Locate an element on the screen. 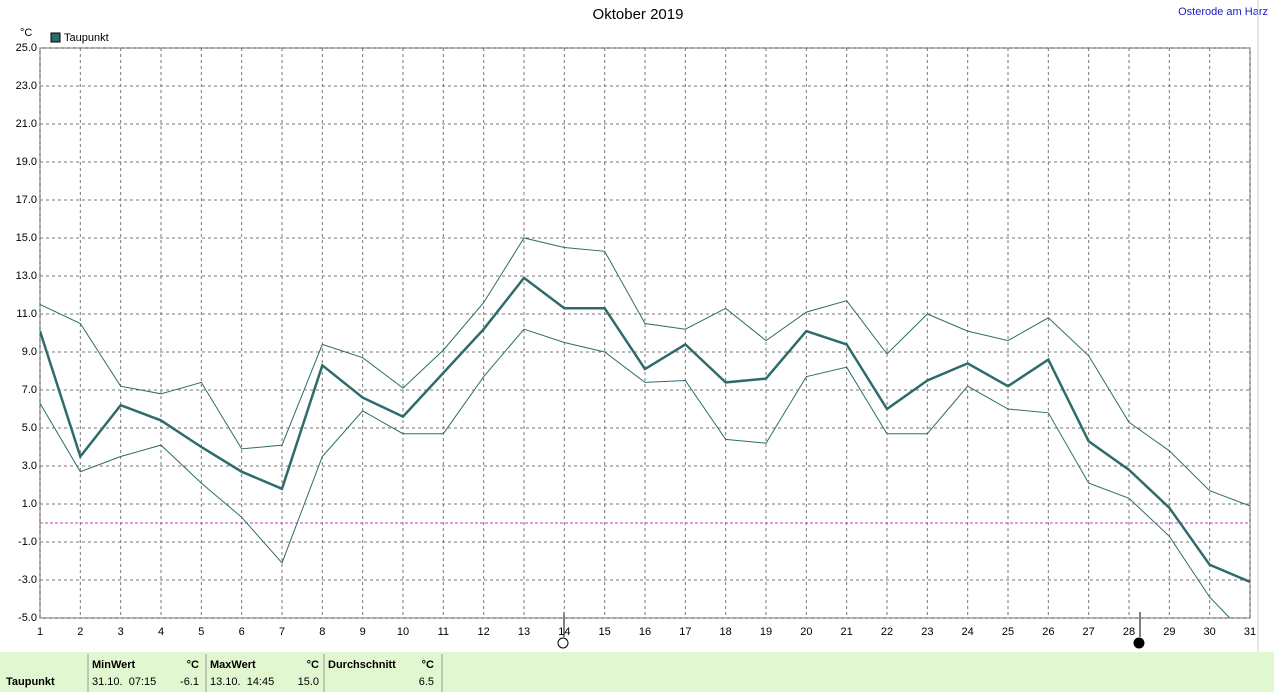 The height and width of the screenshot is (692, 1274). x-tick-label: 27 is located at coordinates (1089, 632).